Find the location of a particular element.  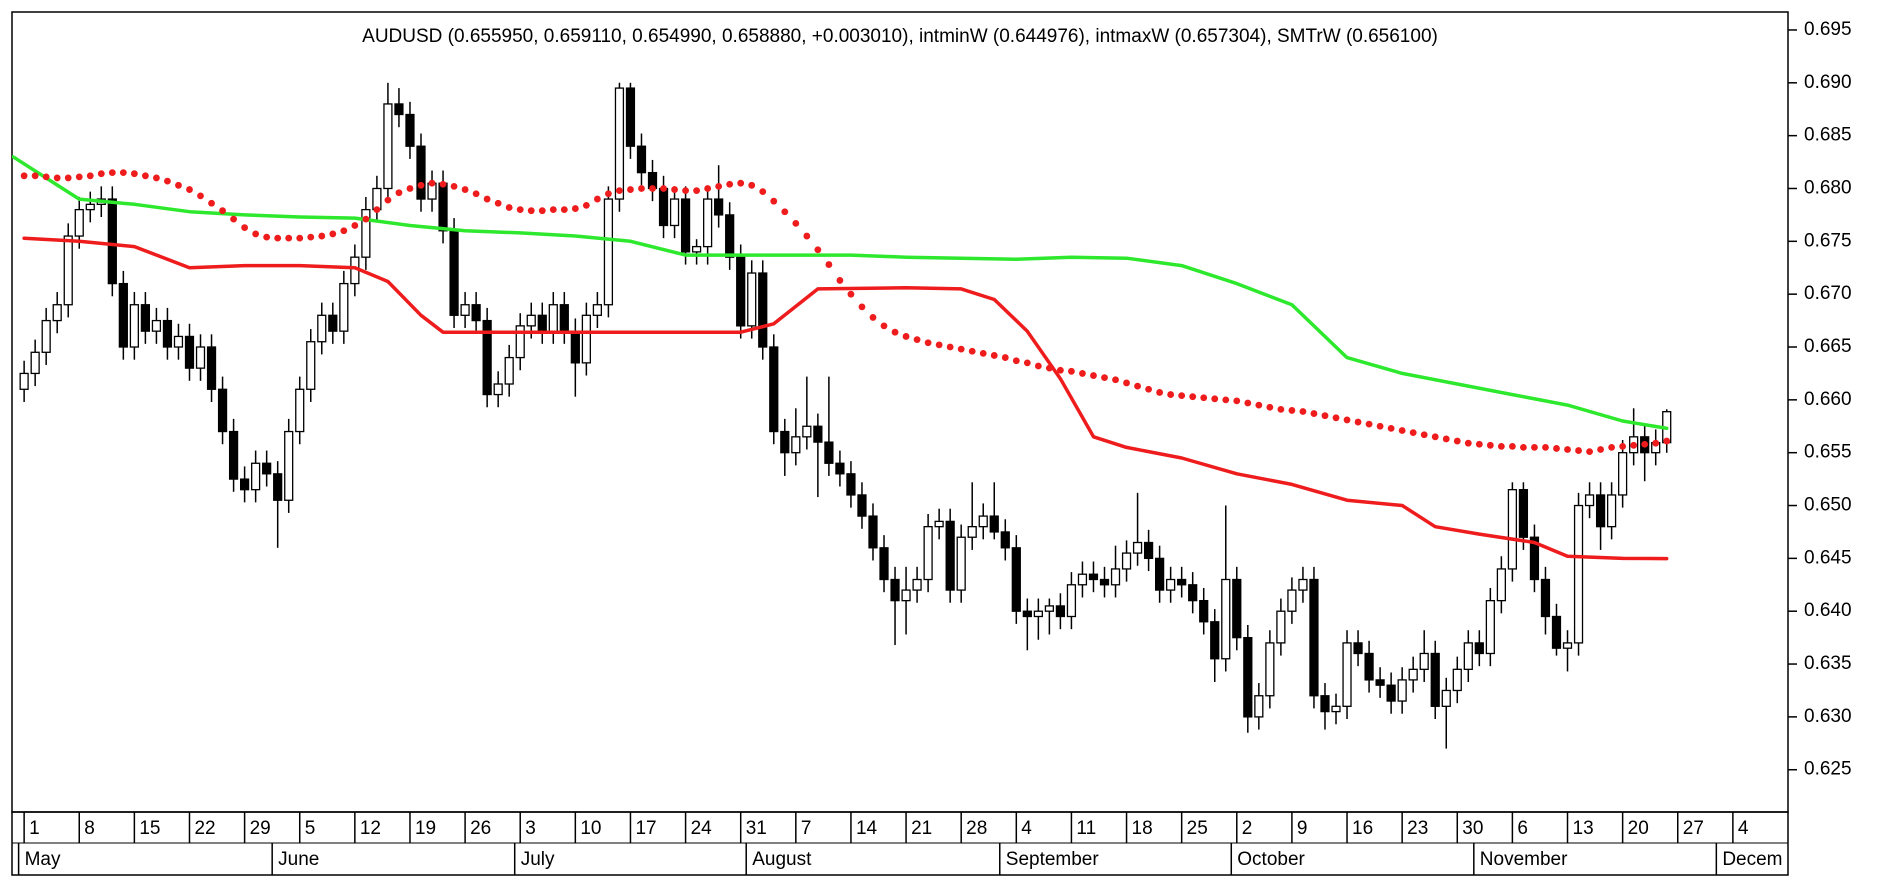

x-tick-label: 12 is located at coordinates (370, 828).